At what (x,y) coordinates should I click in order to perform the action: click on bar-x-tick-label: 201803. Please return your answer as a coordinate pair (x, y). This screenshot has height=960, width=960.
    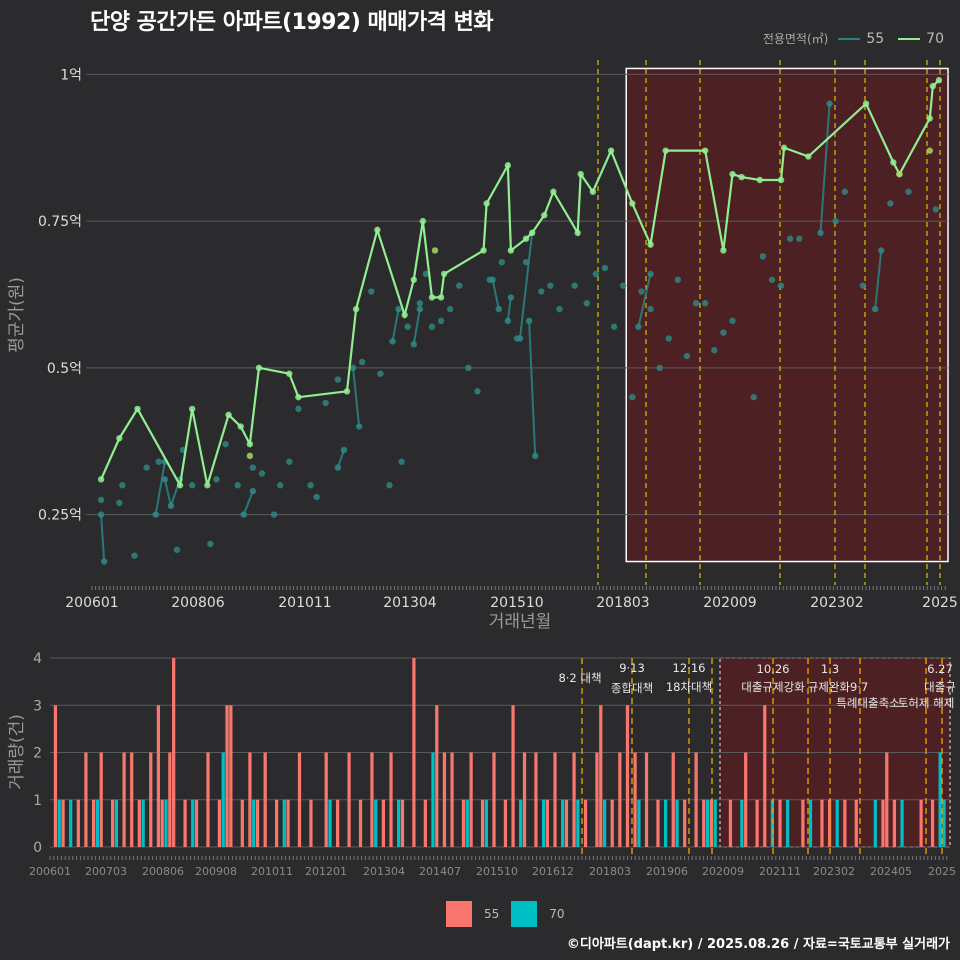
    Looking at the image, I should click on (610, 871).